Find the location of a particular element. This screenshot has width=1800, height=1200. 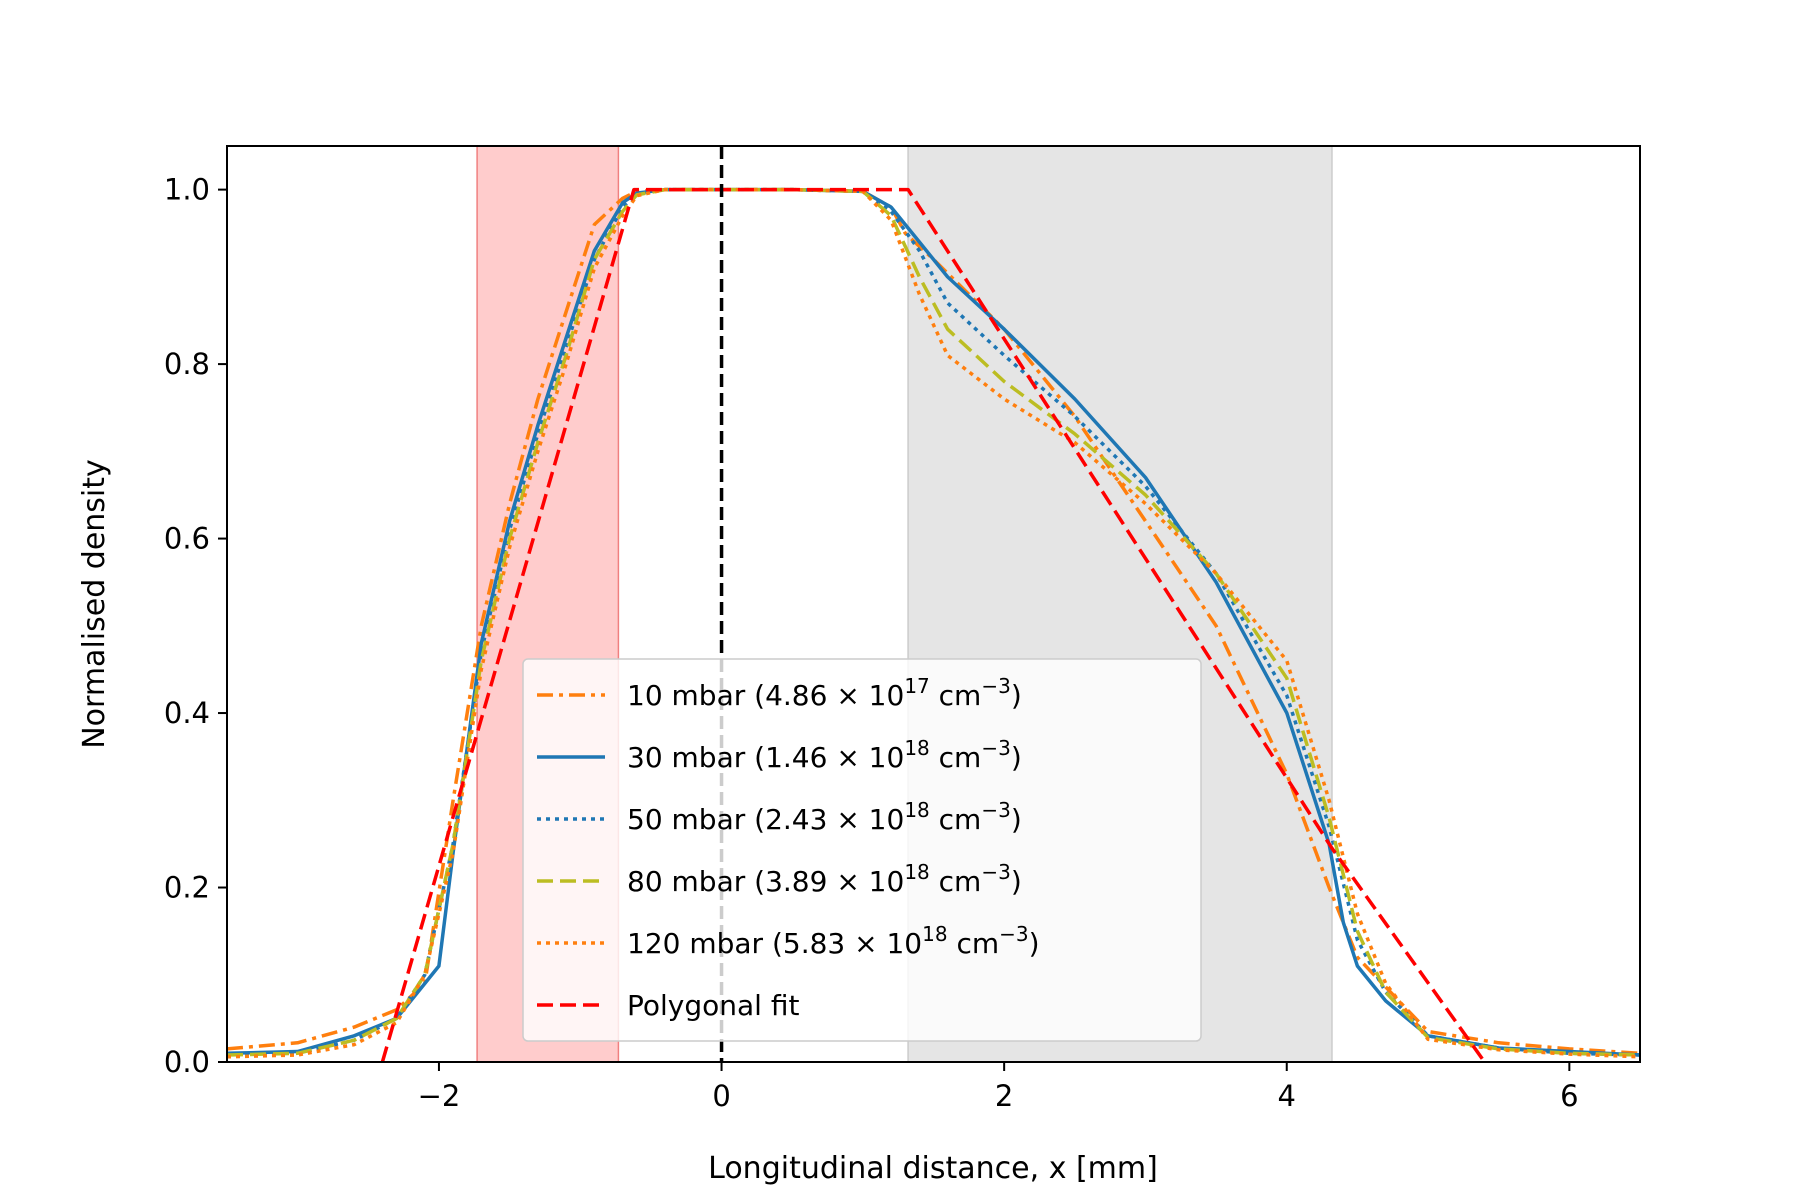

y-tick-label: 0.8 is located at coordinates (187, 364).